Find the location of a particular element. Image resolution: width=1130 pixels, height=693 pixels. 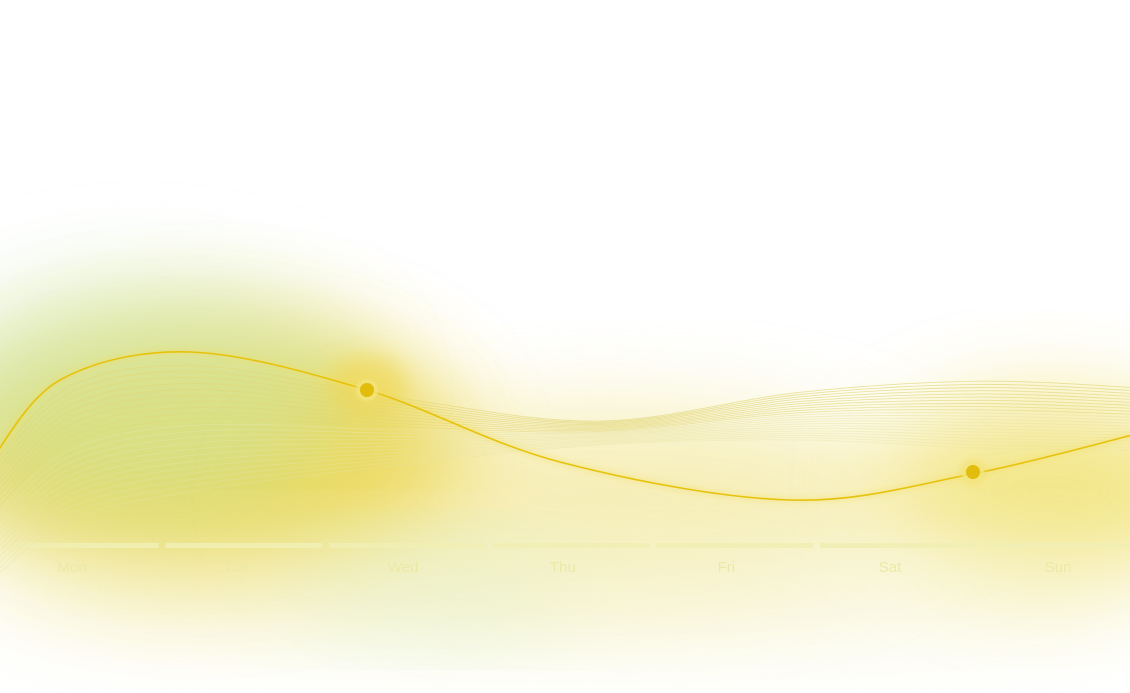

glow-bottom is located at coordinates (565, 590).